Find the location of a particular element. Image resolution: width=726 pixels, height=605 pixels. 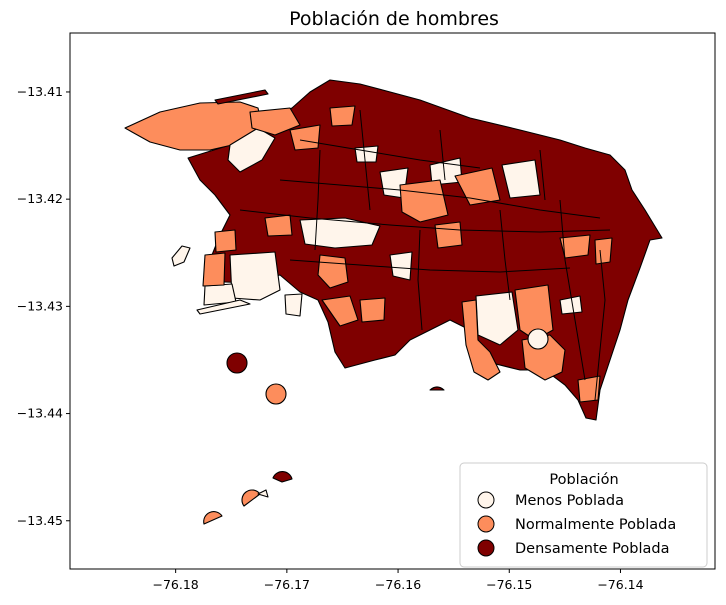

legend-swatch-normal is located at coordinates (486, 524).